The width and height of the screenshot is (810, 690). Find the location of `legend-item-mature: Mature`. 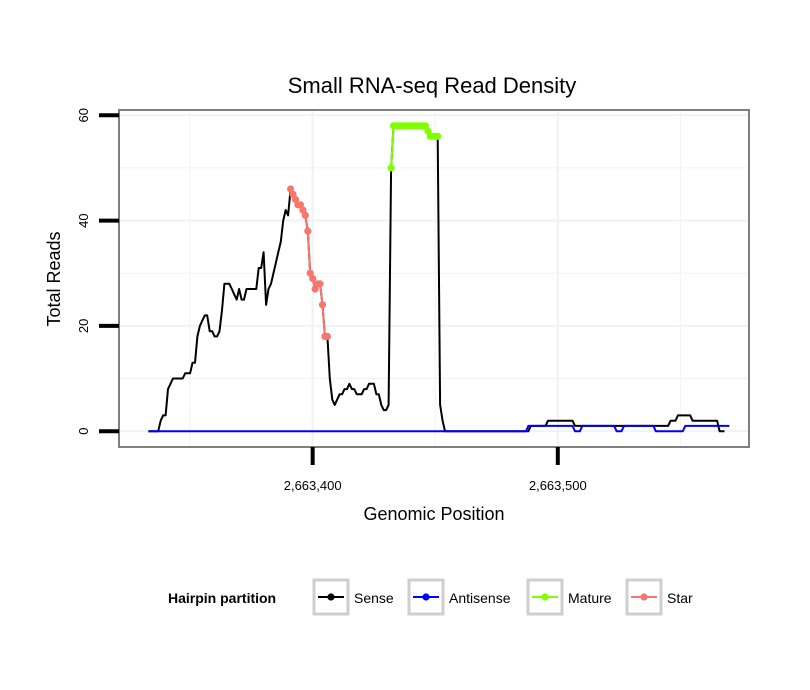

legend-item-mature: Mature is located at coordinates (569, 597).